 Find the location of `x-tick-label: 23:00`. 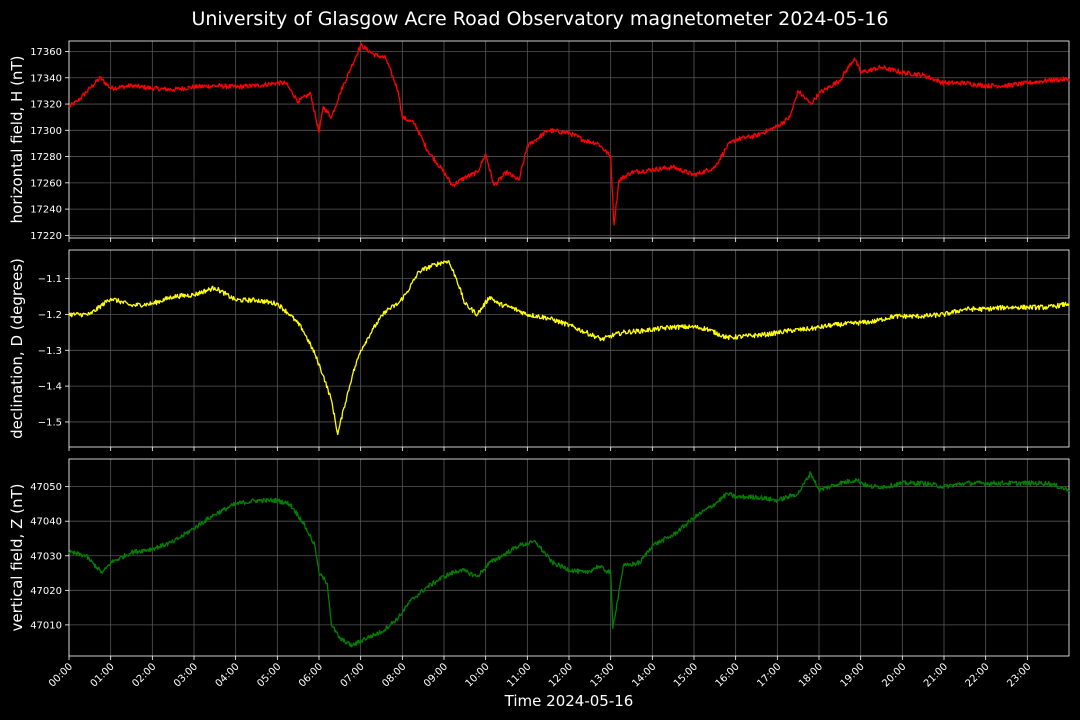

x-tick-label: 23:00 is located at coordinates (1019, 675).